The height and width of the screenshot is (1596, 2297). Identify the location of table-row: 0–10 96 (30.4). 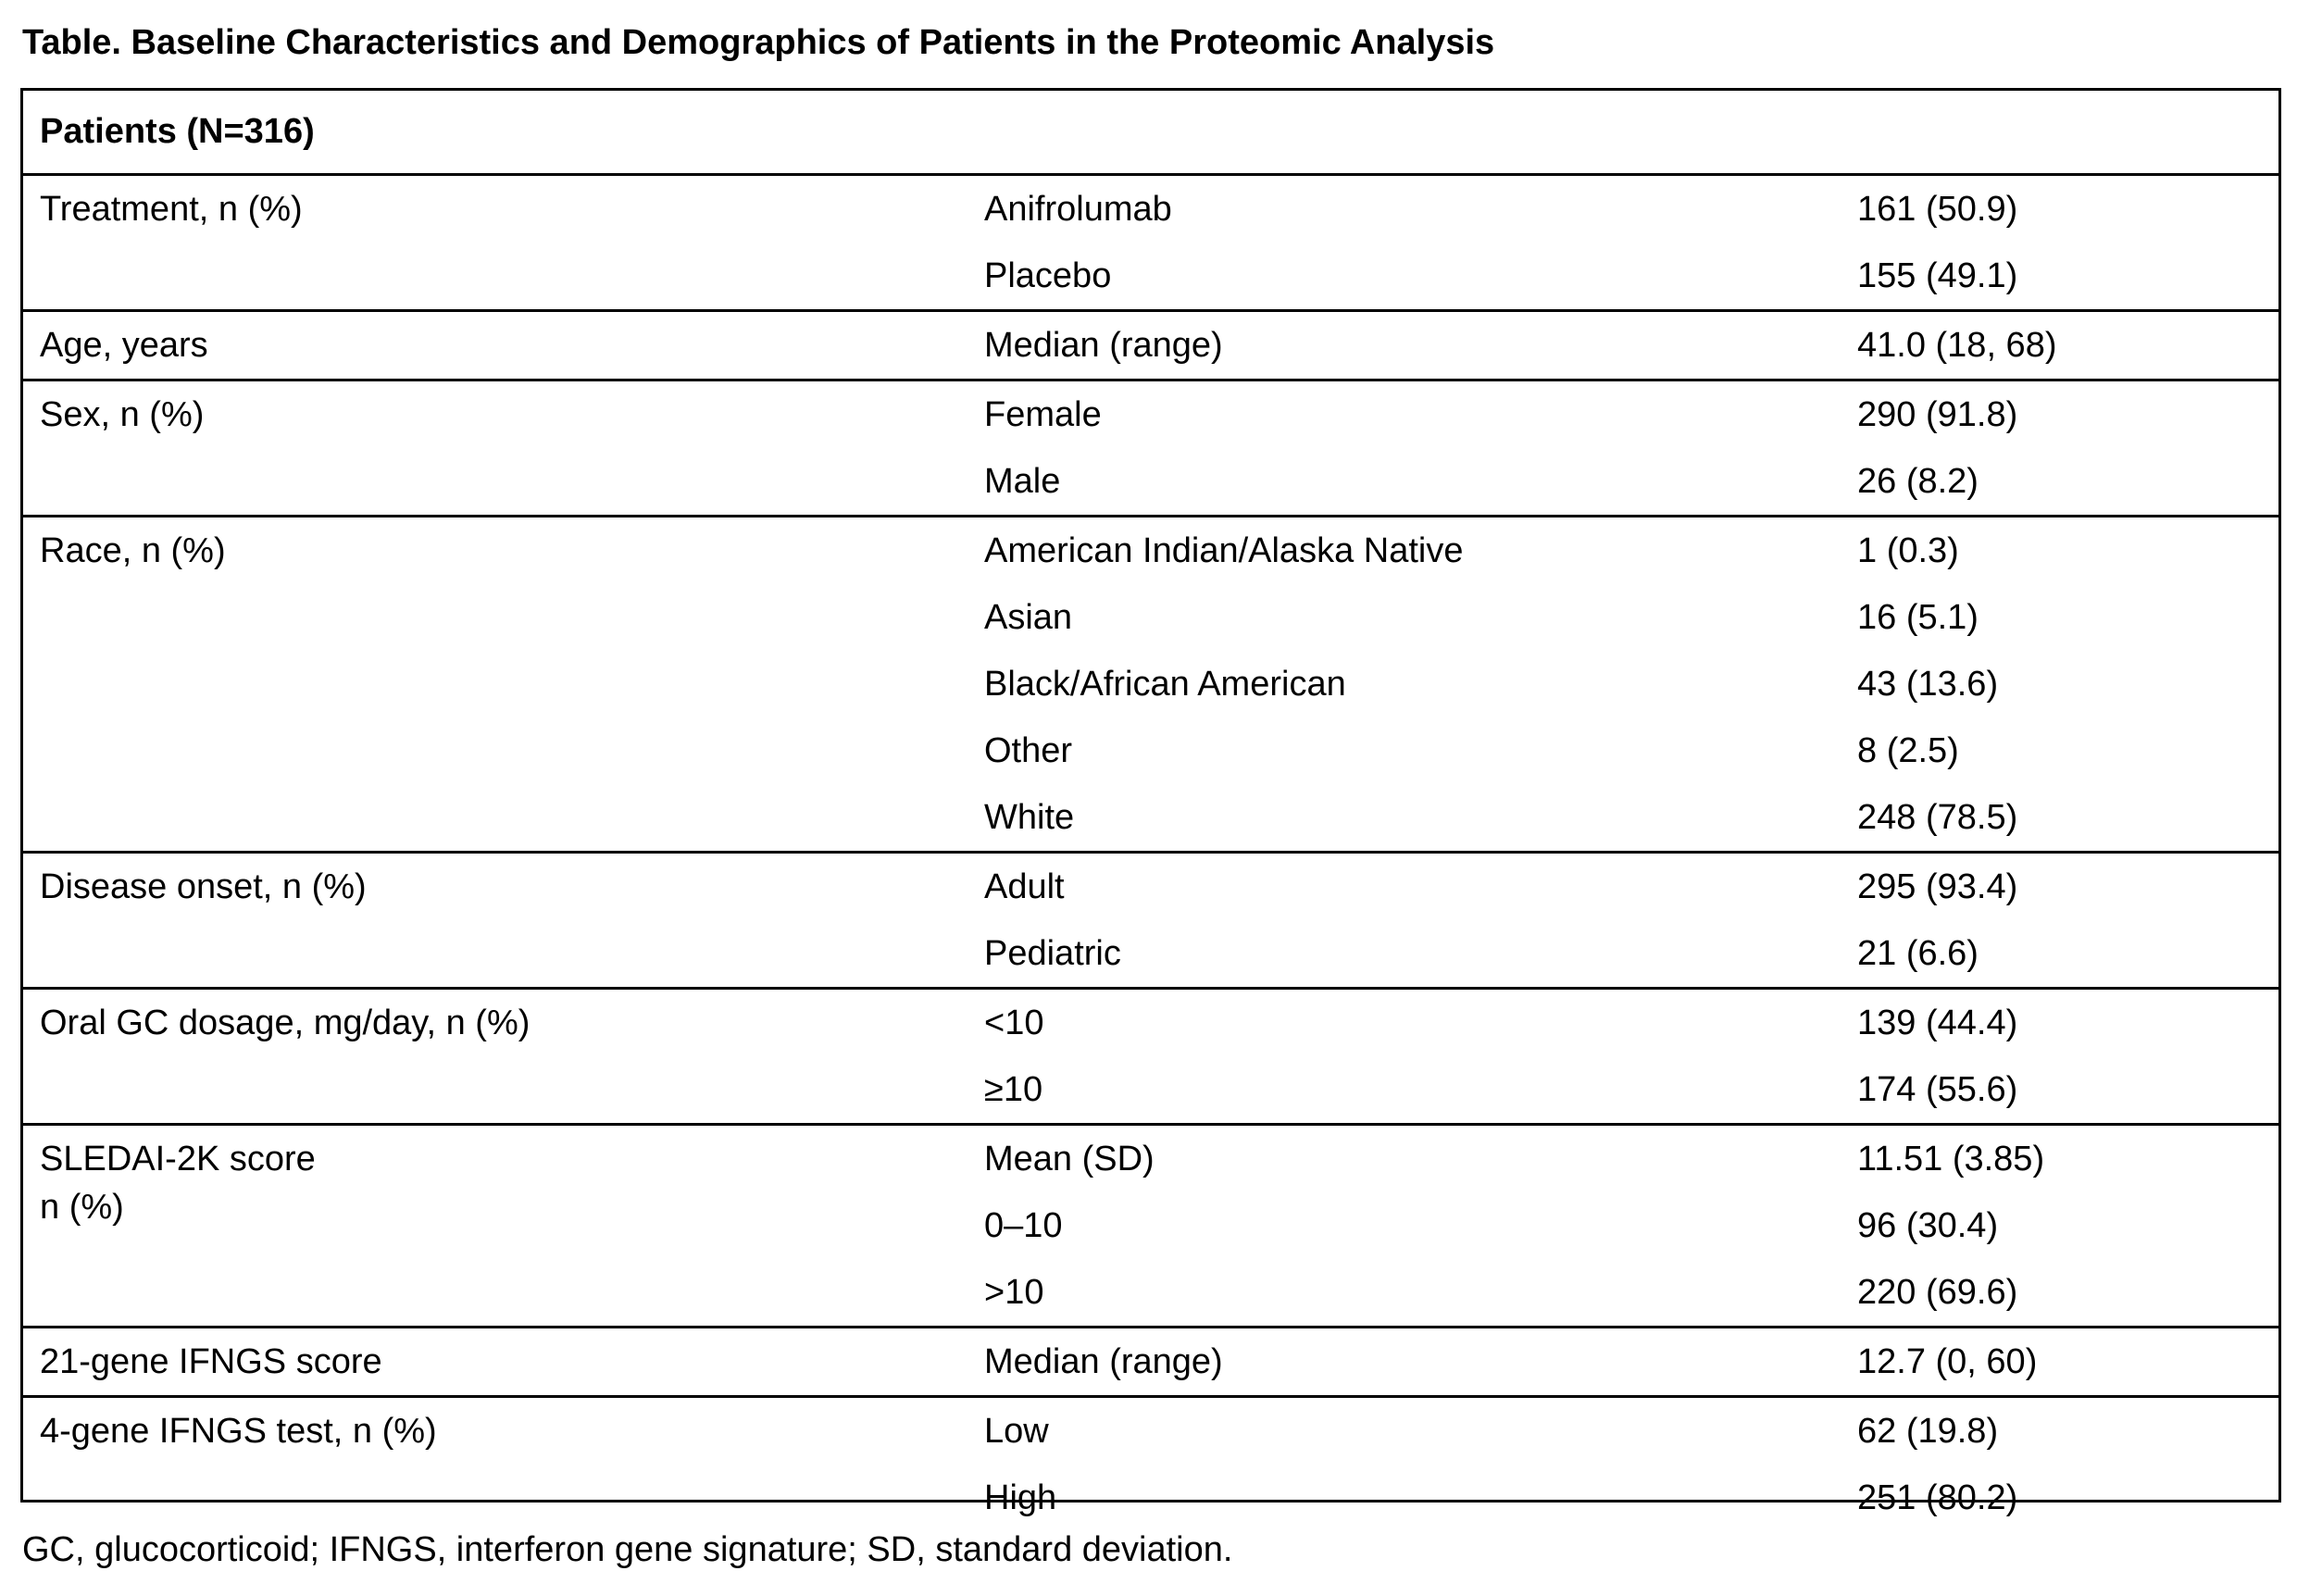
(1150, 1225).